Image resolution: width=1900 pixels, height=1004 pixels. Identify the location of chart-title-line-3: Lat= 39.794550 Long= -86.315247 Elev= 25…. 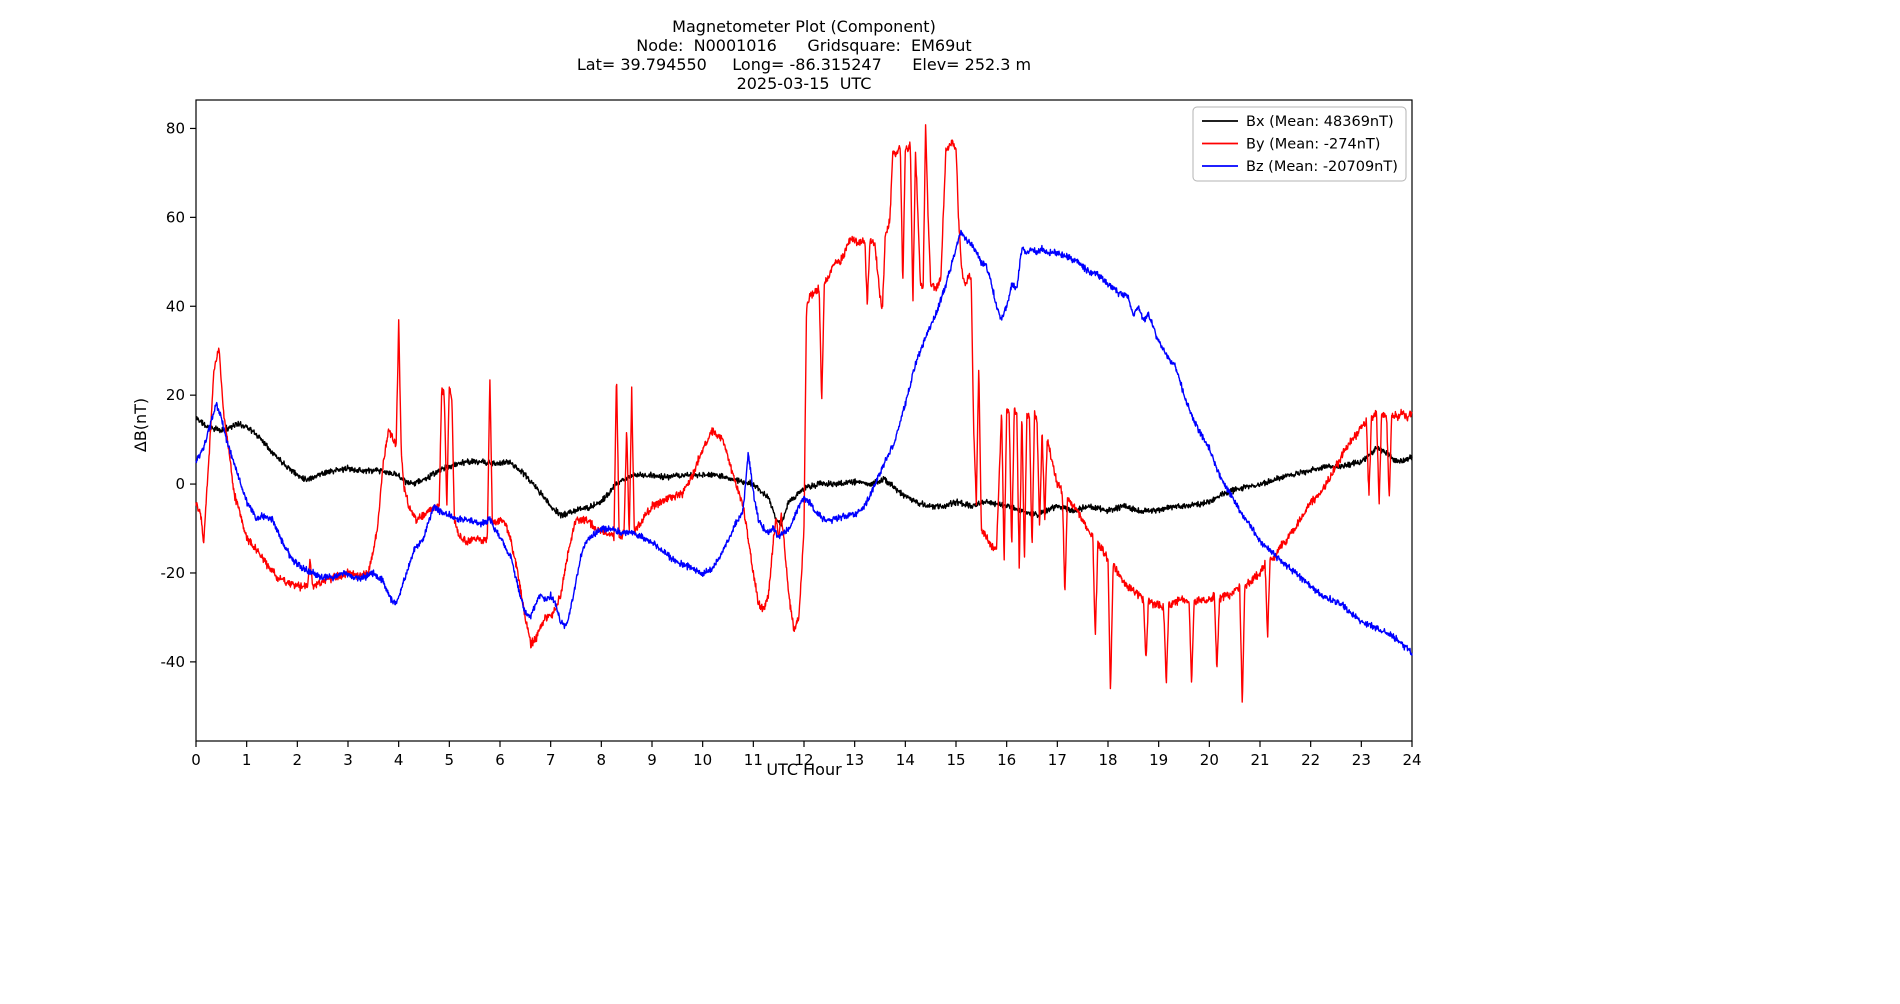
(804, 64).